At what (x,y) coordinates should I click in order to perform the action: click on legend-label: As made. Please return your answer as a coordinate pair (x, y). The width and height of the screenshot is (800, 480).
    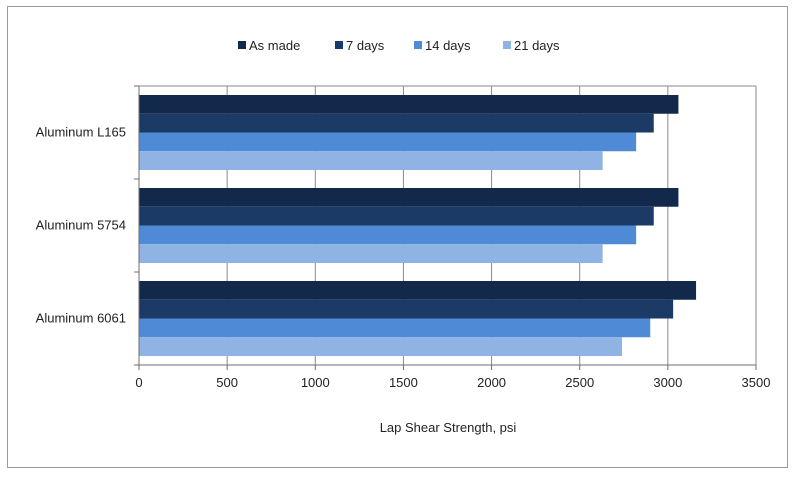
    Looking at the image, I should click on (274, 45).